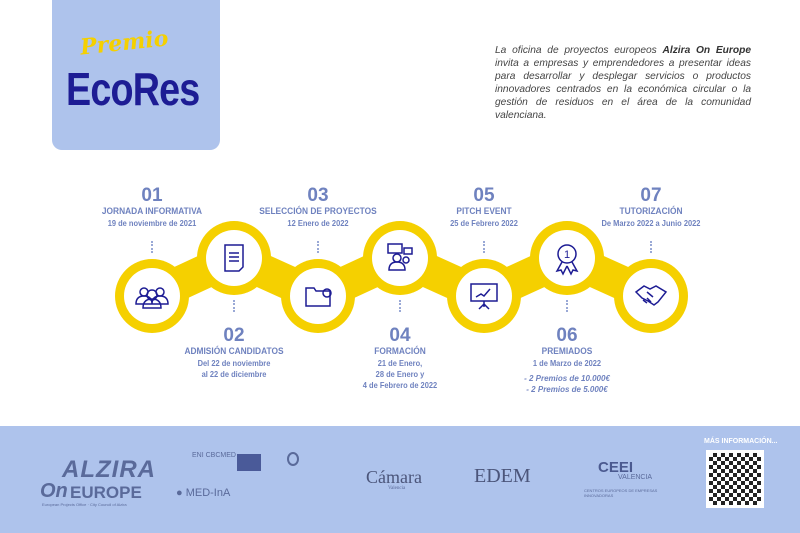 The width and height of the screenshot is (800, 533). What do you see at coordinates (203, 493) in the screenshot?
I see `medina-logo: ● MED-InA` at bounding box center [203, 493].